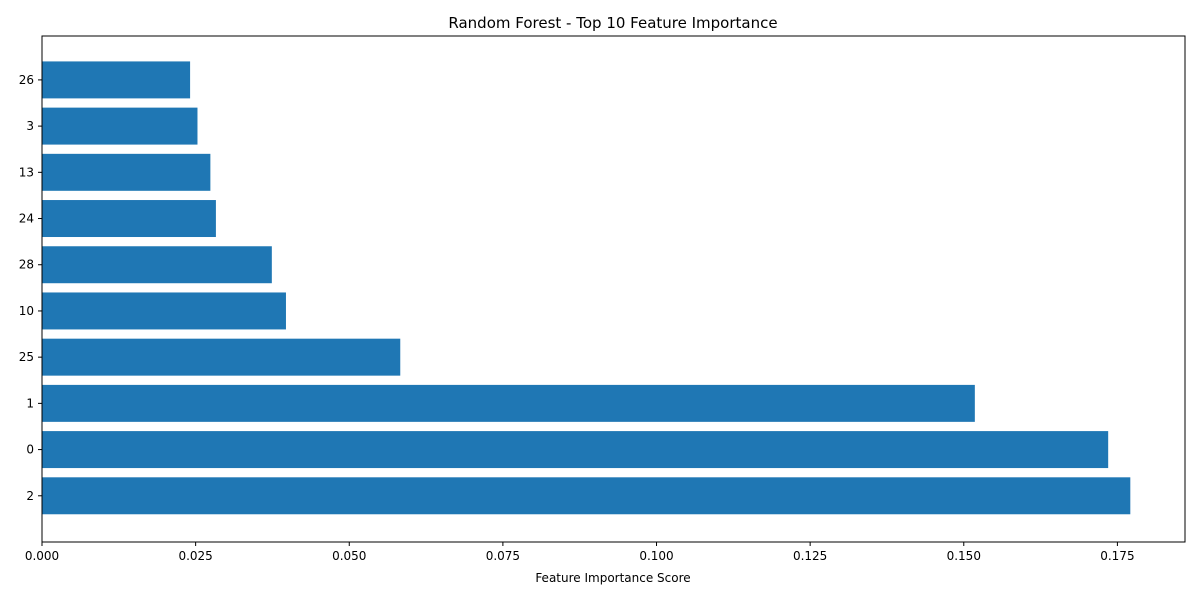 The width and height of the screenshot is (1200, 604). I want to click on x-tick-label: 0.175, so click(1117, 556).